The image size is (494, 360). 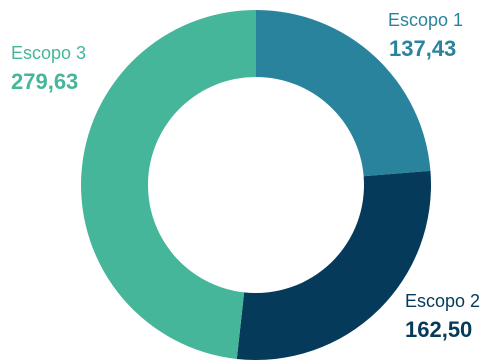 What do you see at coordinates (442, 301) in the screenshot?
I see `slice-name-label: Escopo 2` at bounding box center [442, 301].